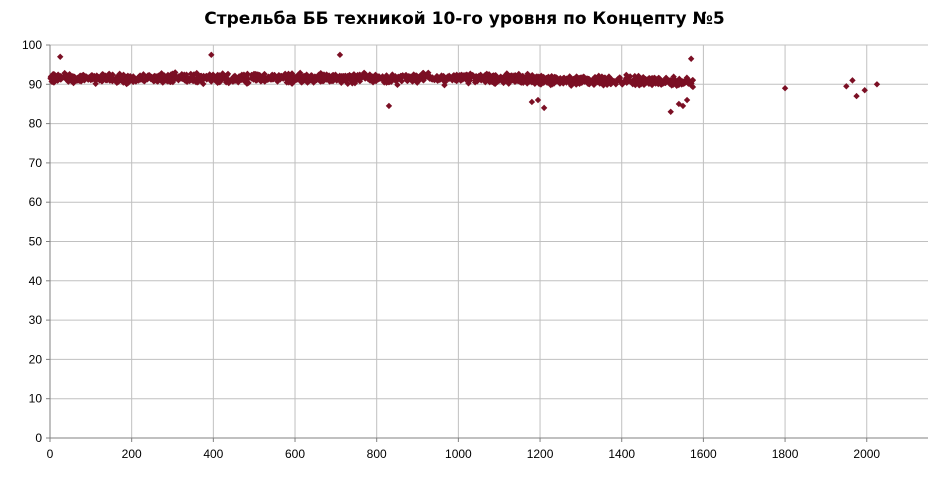  I want to click on x-tick-label: 1400, so click(621, 454).